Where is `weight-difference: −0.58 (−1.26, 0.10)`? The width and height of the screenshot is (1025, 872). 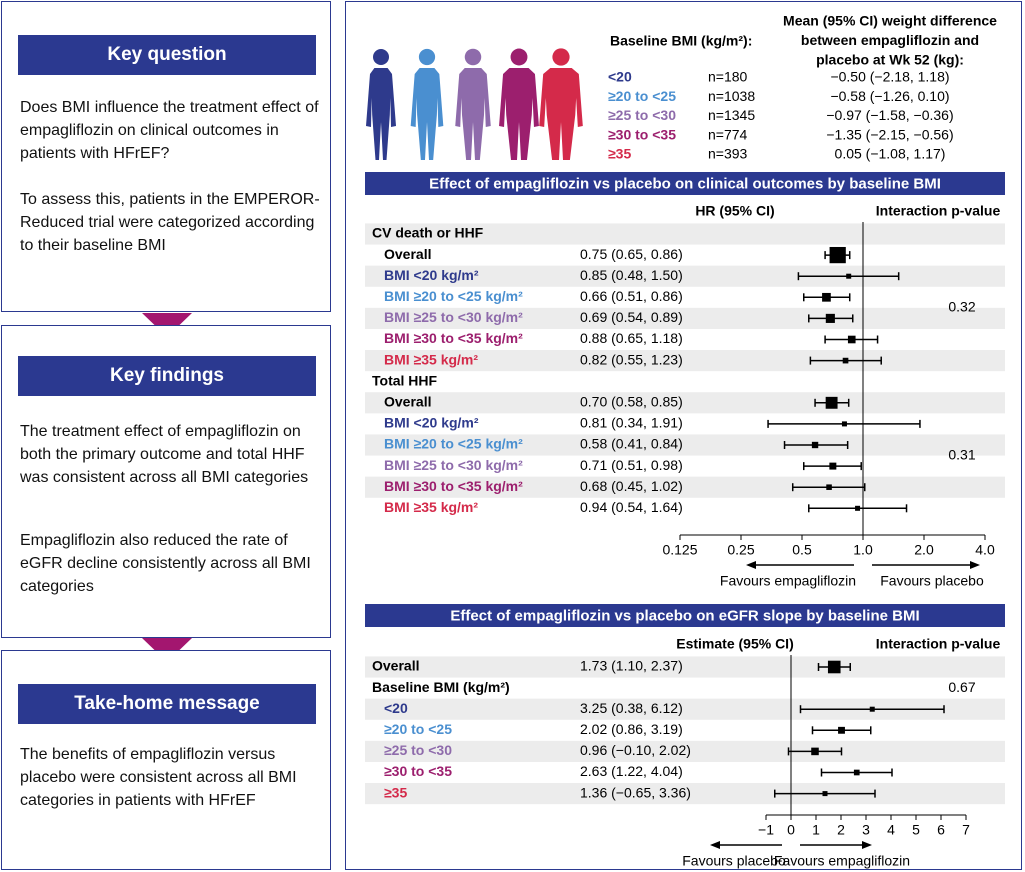
weight-difference: −0.58 (−1.26, 0.10) is located at coordinates (889, 96).